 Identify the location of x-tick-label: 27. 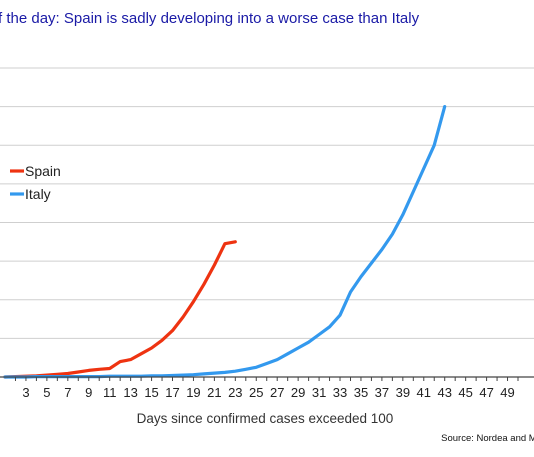
(277, 392).